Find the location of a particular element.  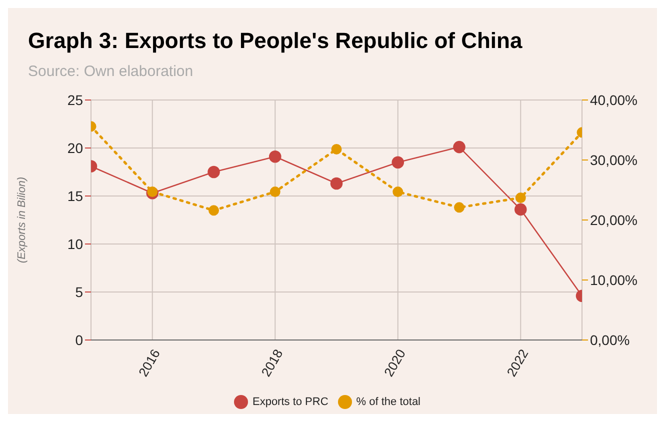

legend-label: Exports to PRC is located at coordinates (290, 402).